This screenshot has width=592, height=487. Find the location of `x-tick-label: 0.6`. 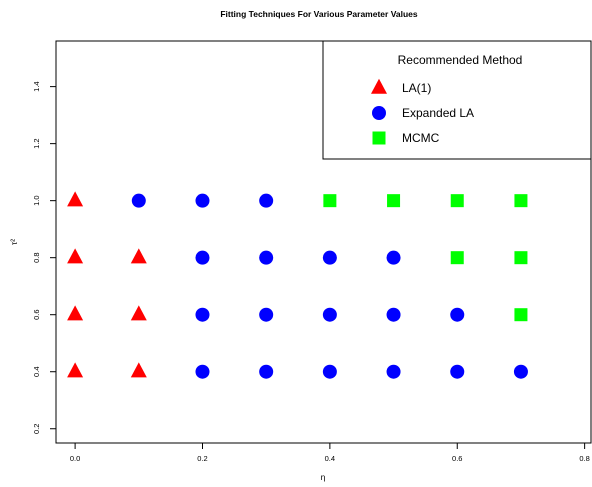

x-tick-label: 0.6 is located at coordinates (457, 458).